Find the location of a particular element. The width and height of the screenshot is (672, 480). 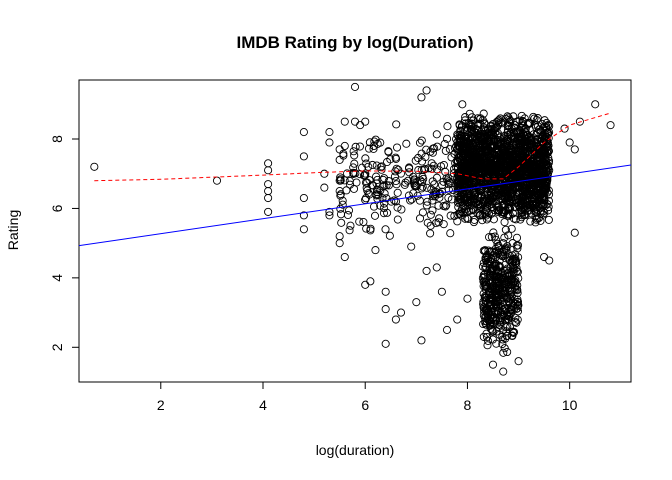

x-tick-label: 2 is located at coordinates (161, 405).